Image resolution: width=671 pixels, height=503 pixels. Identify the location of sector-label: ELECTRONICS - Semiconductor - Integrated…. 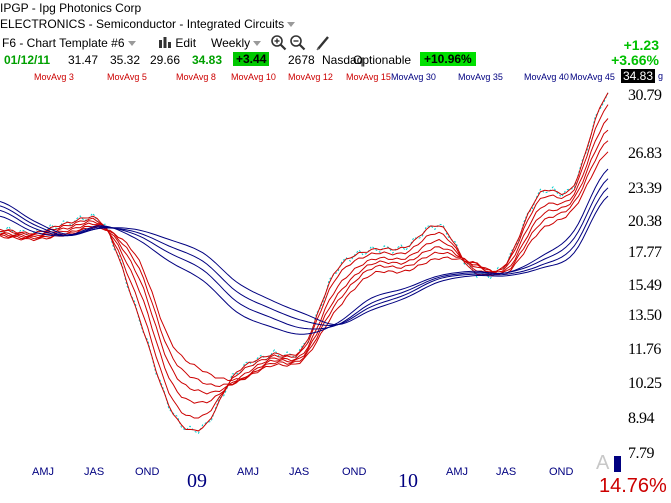
(142, 24).